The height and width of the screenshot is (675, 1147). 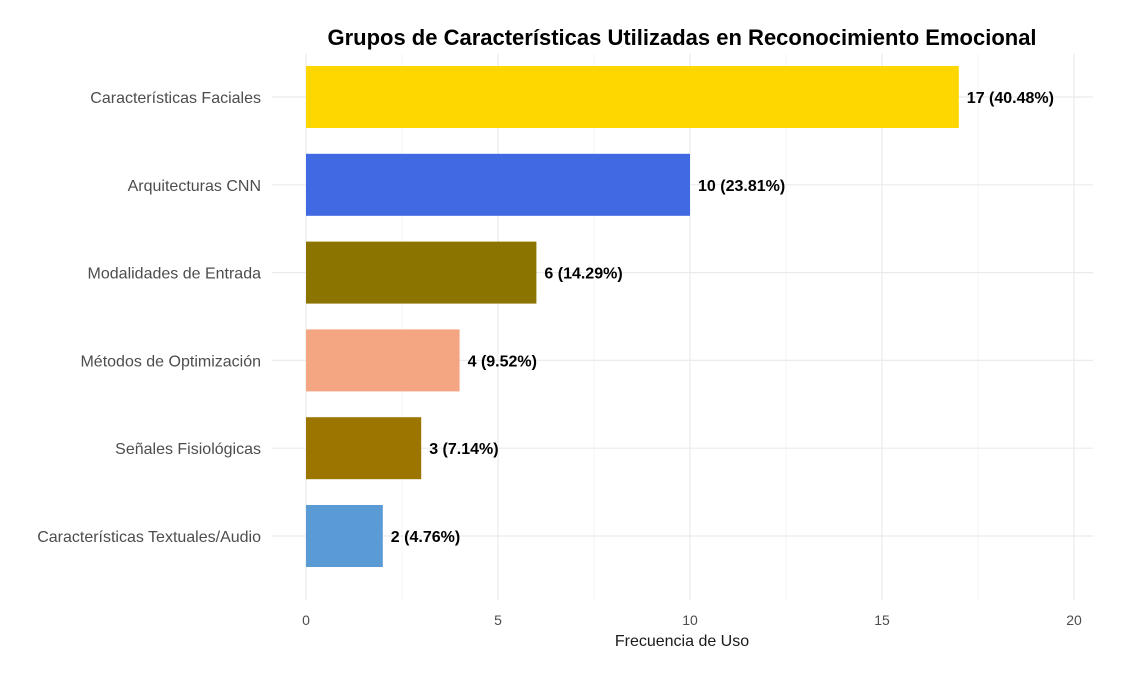 What do you see at coordinates (882, 620) in the screenshot?
I see `x-tick-label: 15` at bounding box center [882, 620].